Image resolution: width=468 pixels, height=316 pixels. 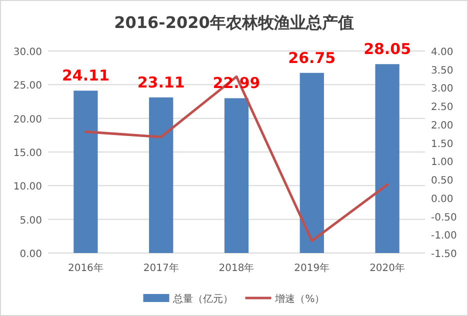 I want to click on y-tick-label: 15.00, so click(x=27, y=153).